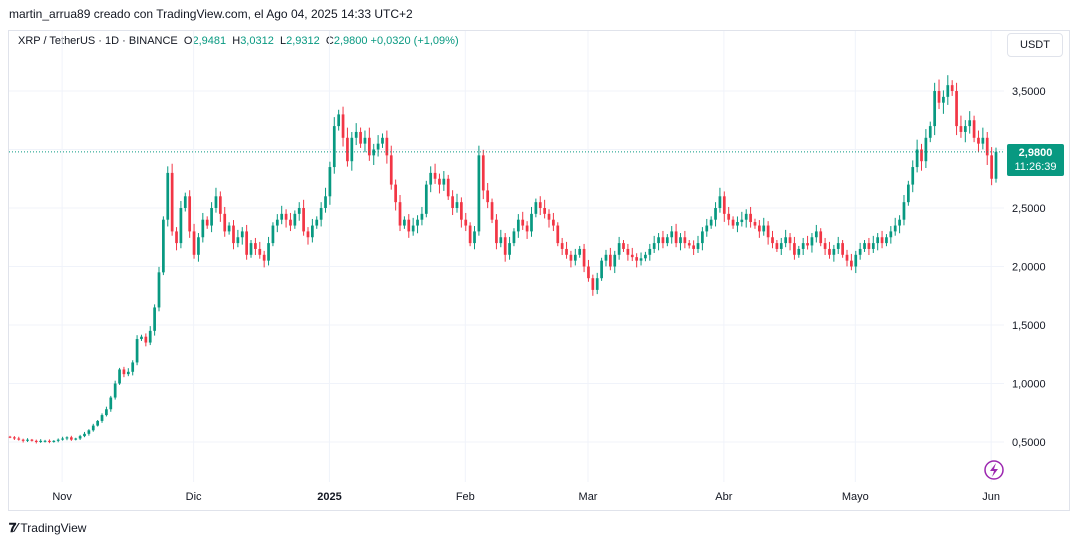 This screenshot has height=546, width=1080. I want to click on low-label: L, so click(283, 41).